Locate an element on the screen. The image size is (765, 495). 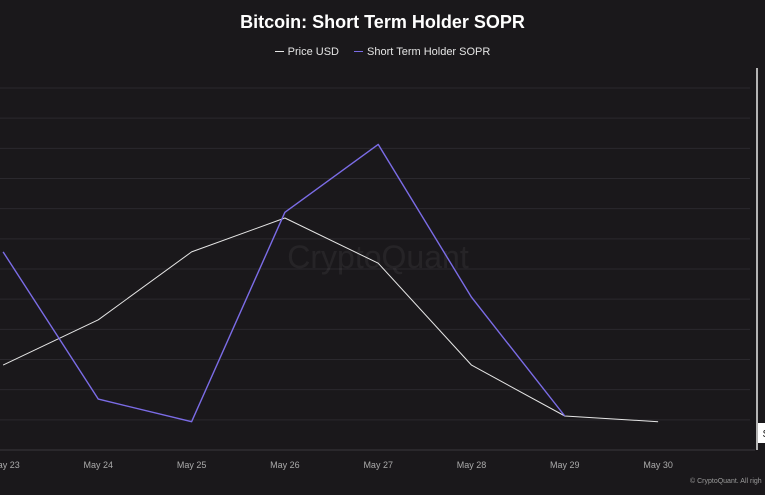
axis-marker-label: $ is located at coordinates (764, 434).